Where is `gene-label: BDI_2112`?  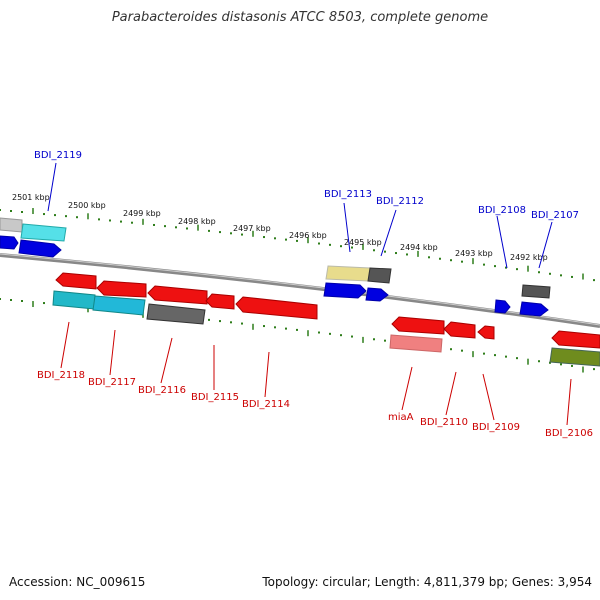
gene-label: BDI_2112 is located at coordinates (400, 201).